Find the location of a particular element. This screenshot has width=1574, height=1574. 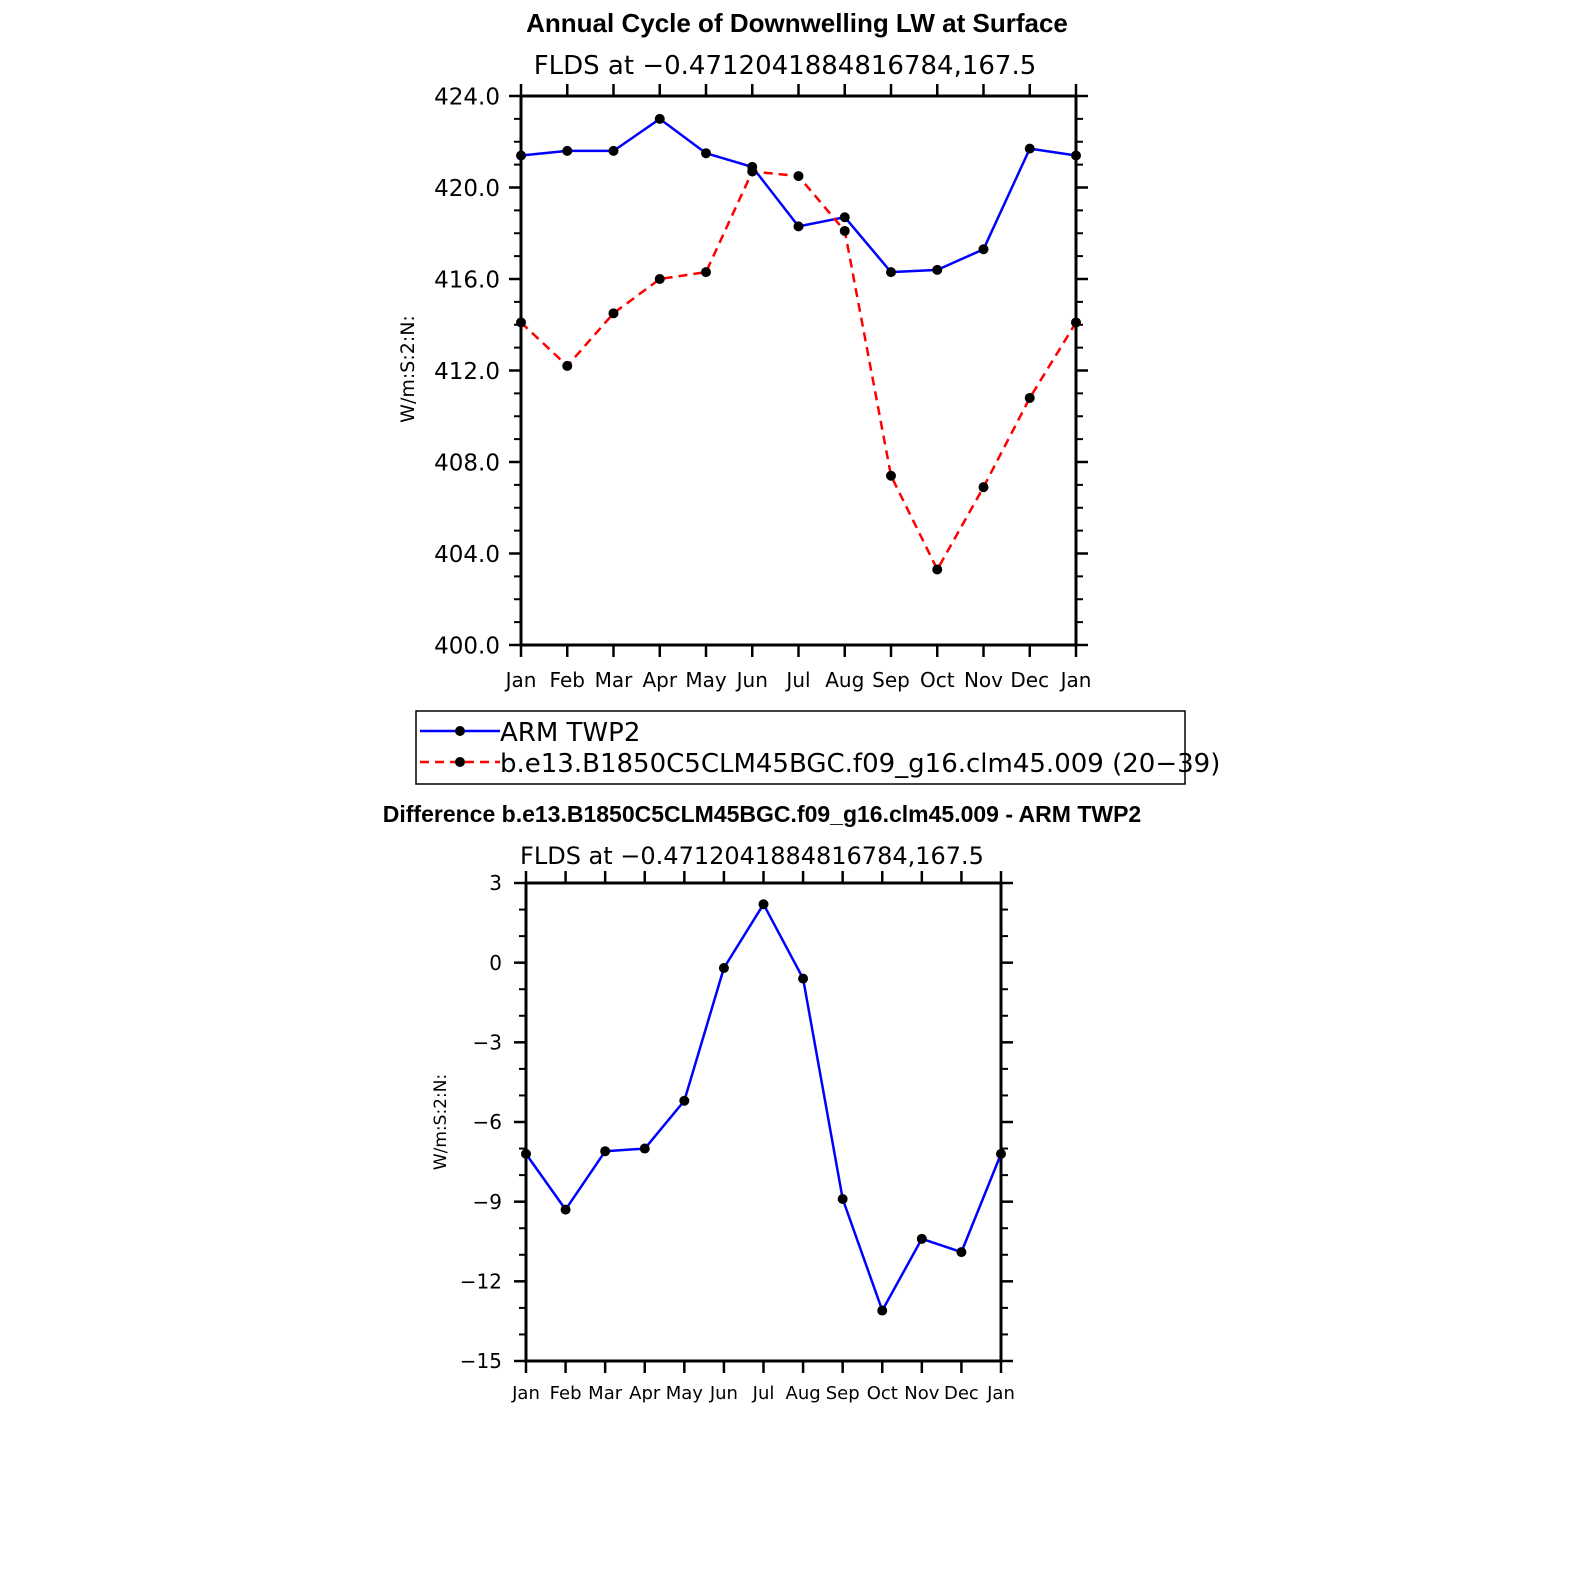

y-tick-label: 408.0 is located at coordinates (467, 463).